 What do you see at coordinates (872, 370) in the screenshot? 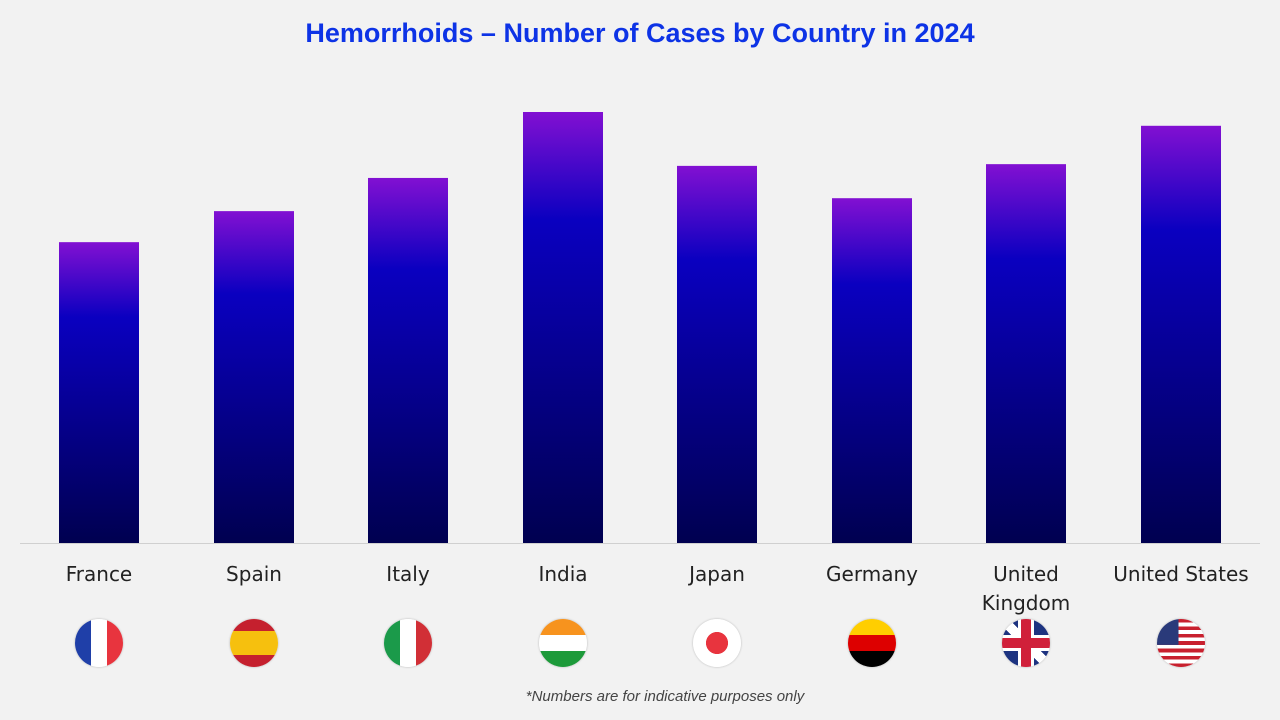
I see `bar-germany` at bounding box center [872, 370].